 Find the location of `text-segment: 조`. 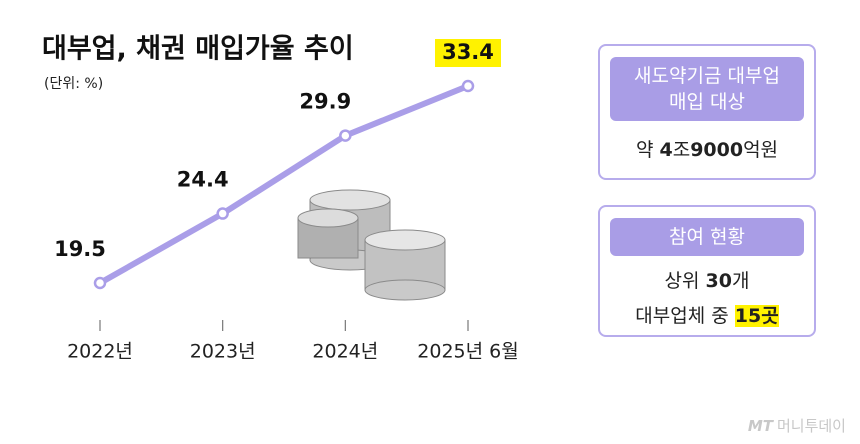

text-segment: 조 is located at coordinates (681, 150).